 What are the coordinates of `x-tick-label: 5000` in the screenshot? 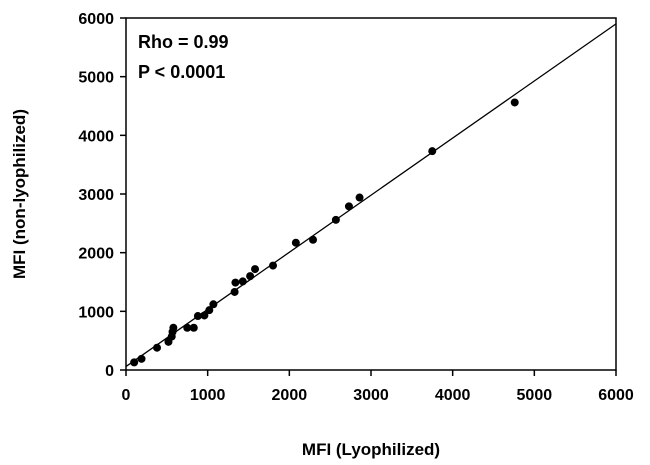 It's located at (535, 395).